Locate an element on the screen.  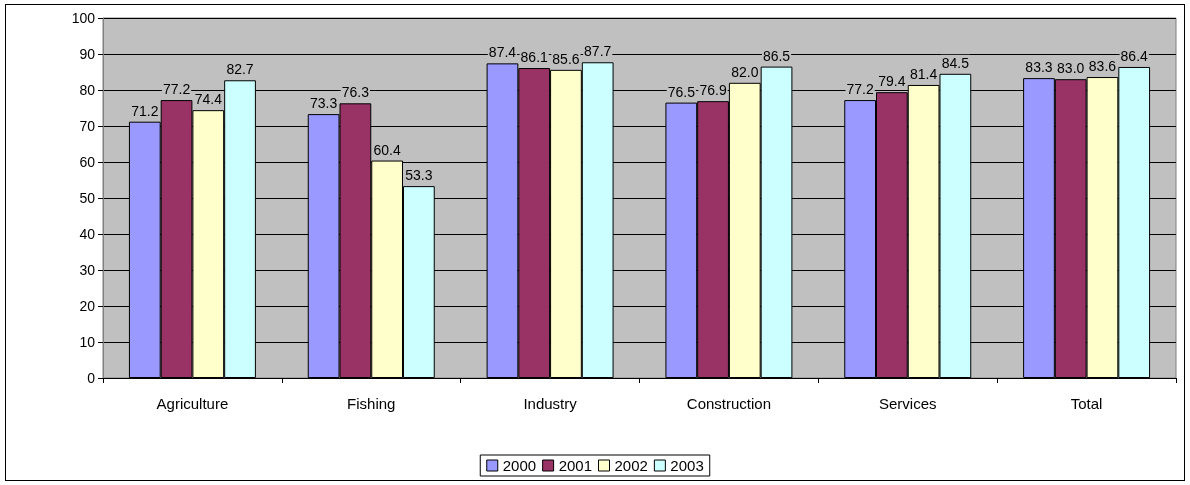
data-label: 76.9 is located at coordinates (713, 90).